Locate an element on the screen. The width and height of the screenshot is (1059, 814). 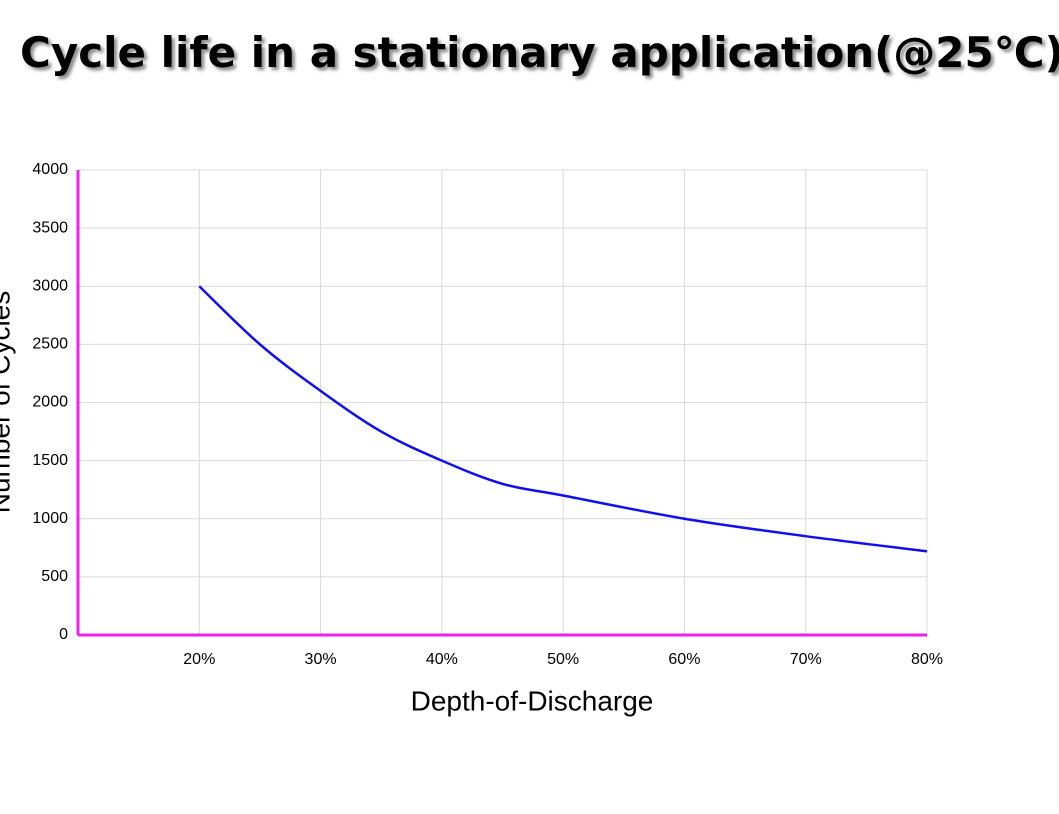
x-tick-label: 30% is located at coordinates (321, 659).